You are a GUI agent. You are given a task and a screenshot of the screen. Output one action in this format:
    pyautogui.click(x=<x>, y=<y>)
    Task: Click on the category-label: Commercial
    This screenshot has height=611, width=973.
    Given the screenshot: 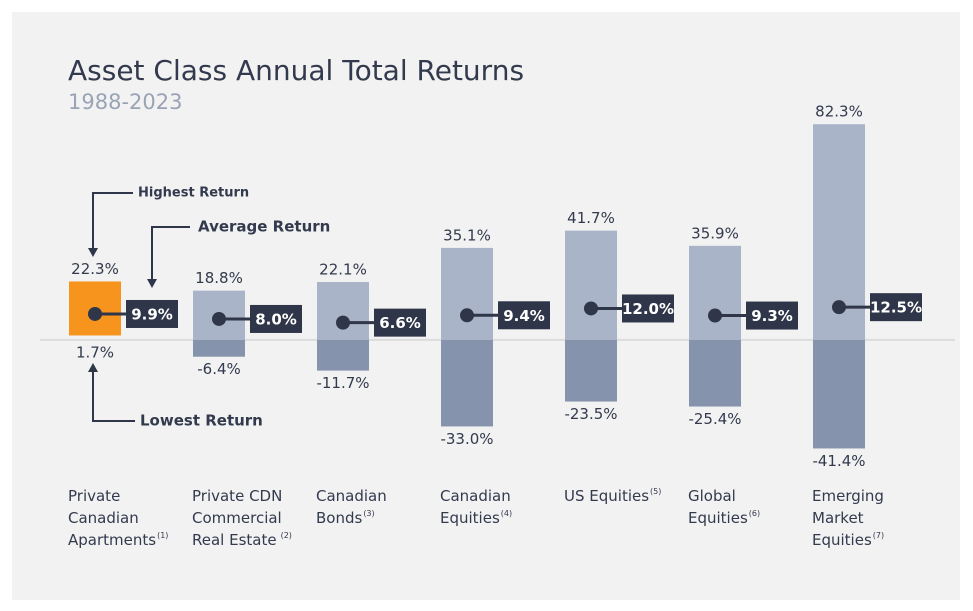 What is the action you would take?
    pyautogui.click(x=237, y=518)
    